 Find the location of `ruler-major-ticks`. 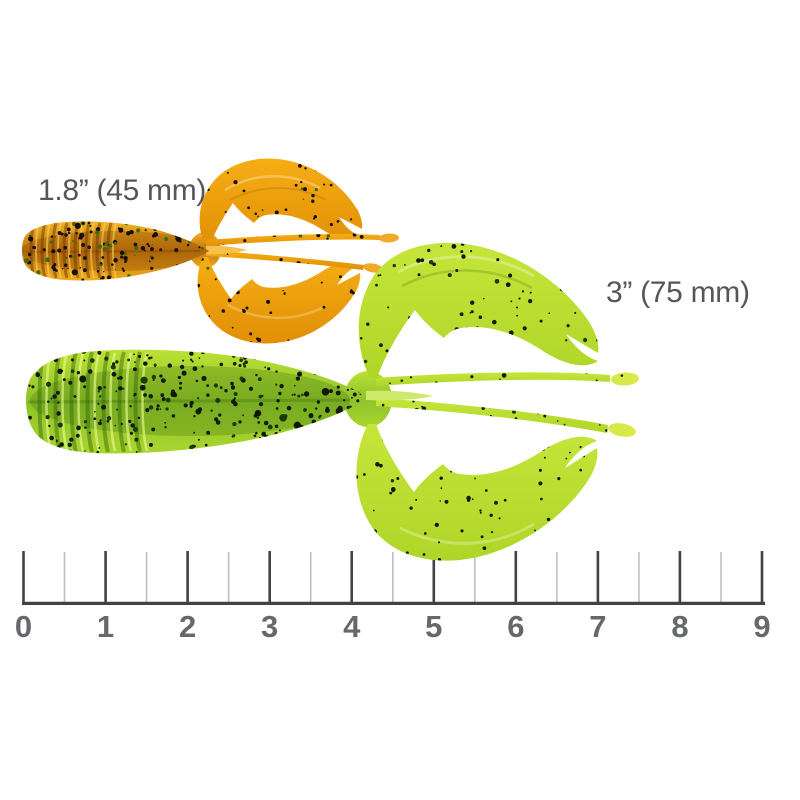

ruler-major-ticks is located at coordinates (393, 577).